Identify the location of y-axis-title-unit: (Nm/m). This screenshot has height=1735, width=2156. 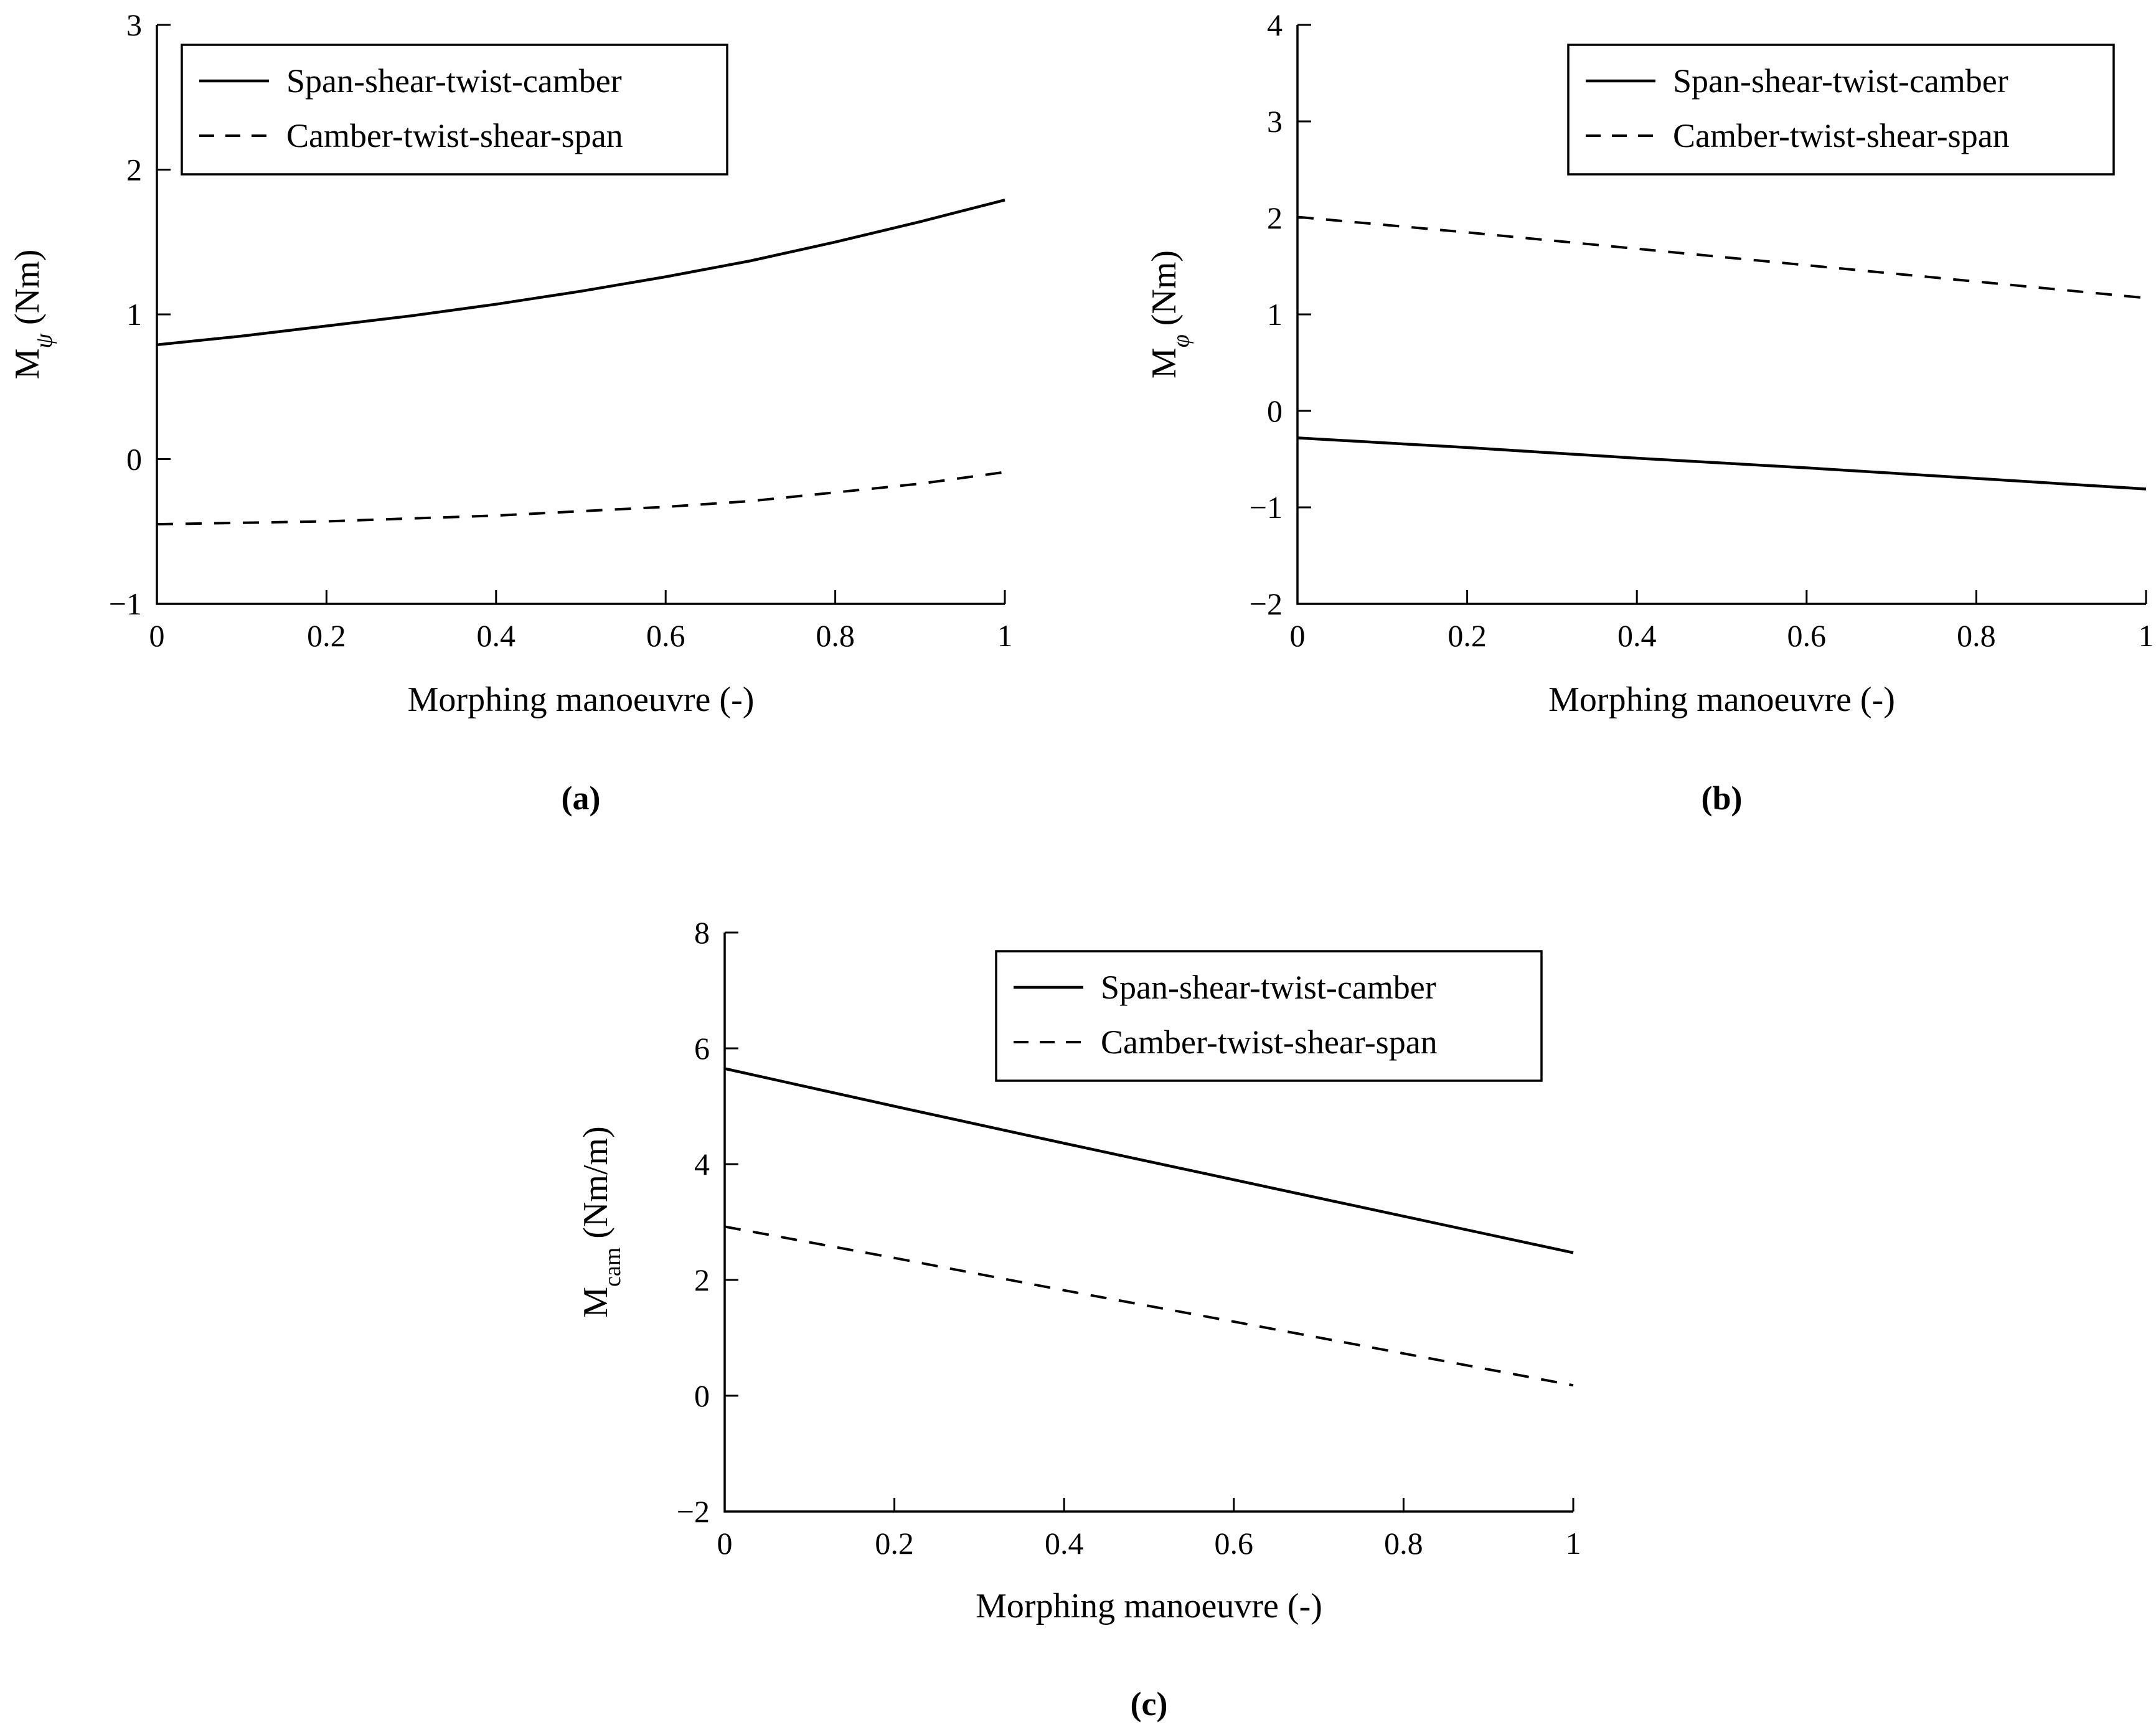
(596, 1186).